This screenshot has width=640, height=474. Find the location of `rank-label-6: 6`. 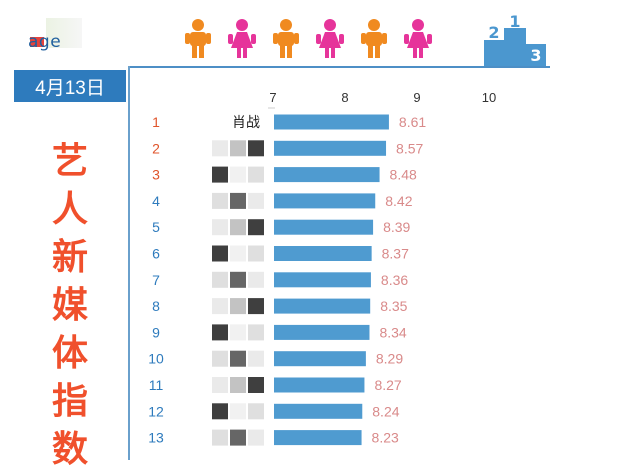

rank-label-6: 6 is located at coordinates (156, 254).